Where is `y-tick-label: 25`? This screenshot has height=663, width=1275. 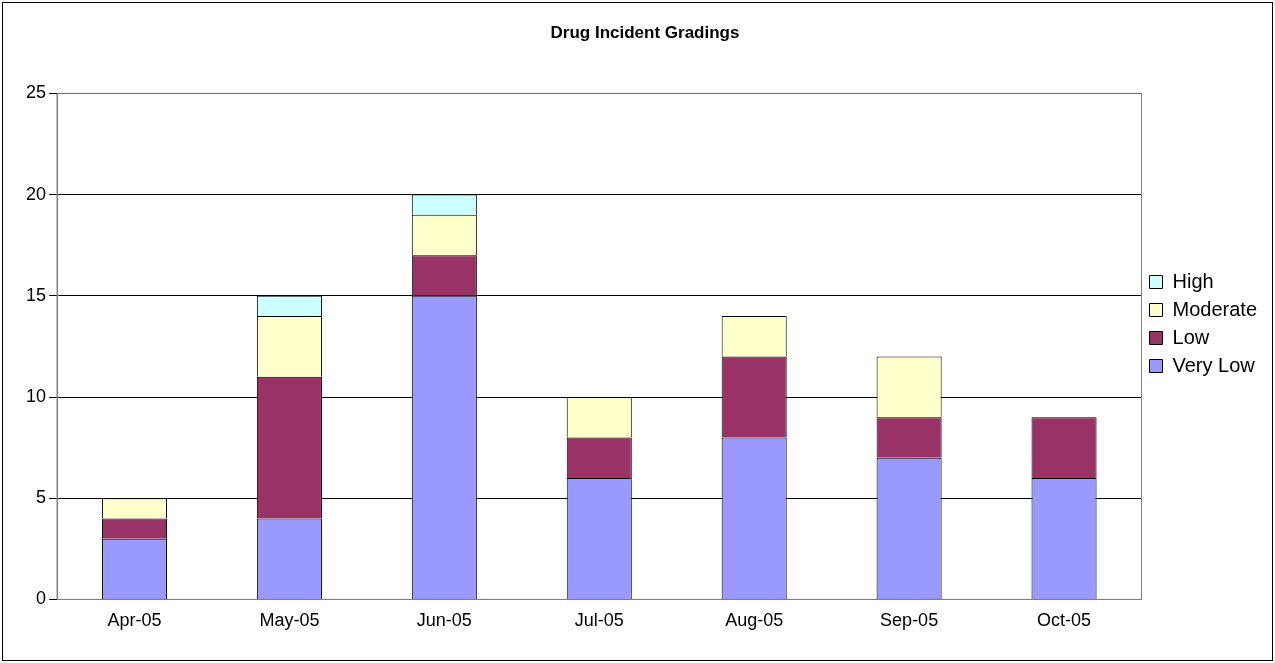 y-tick-label: 25 is located at coordinates (36, 92).